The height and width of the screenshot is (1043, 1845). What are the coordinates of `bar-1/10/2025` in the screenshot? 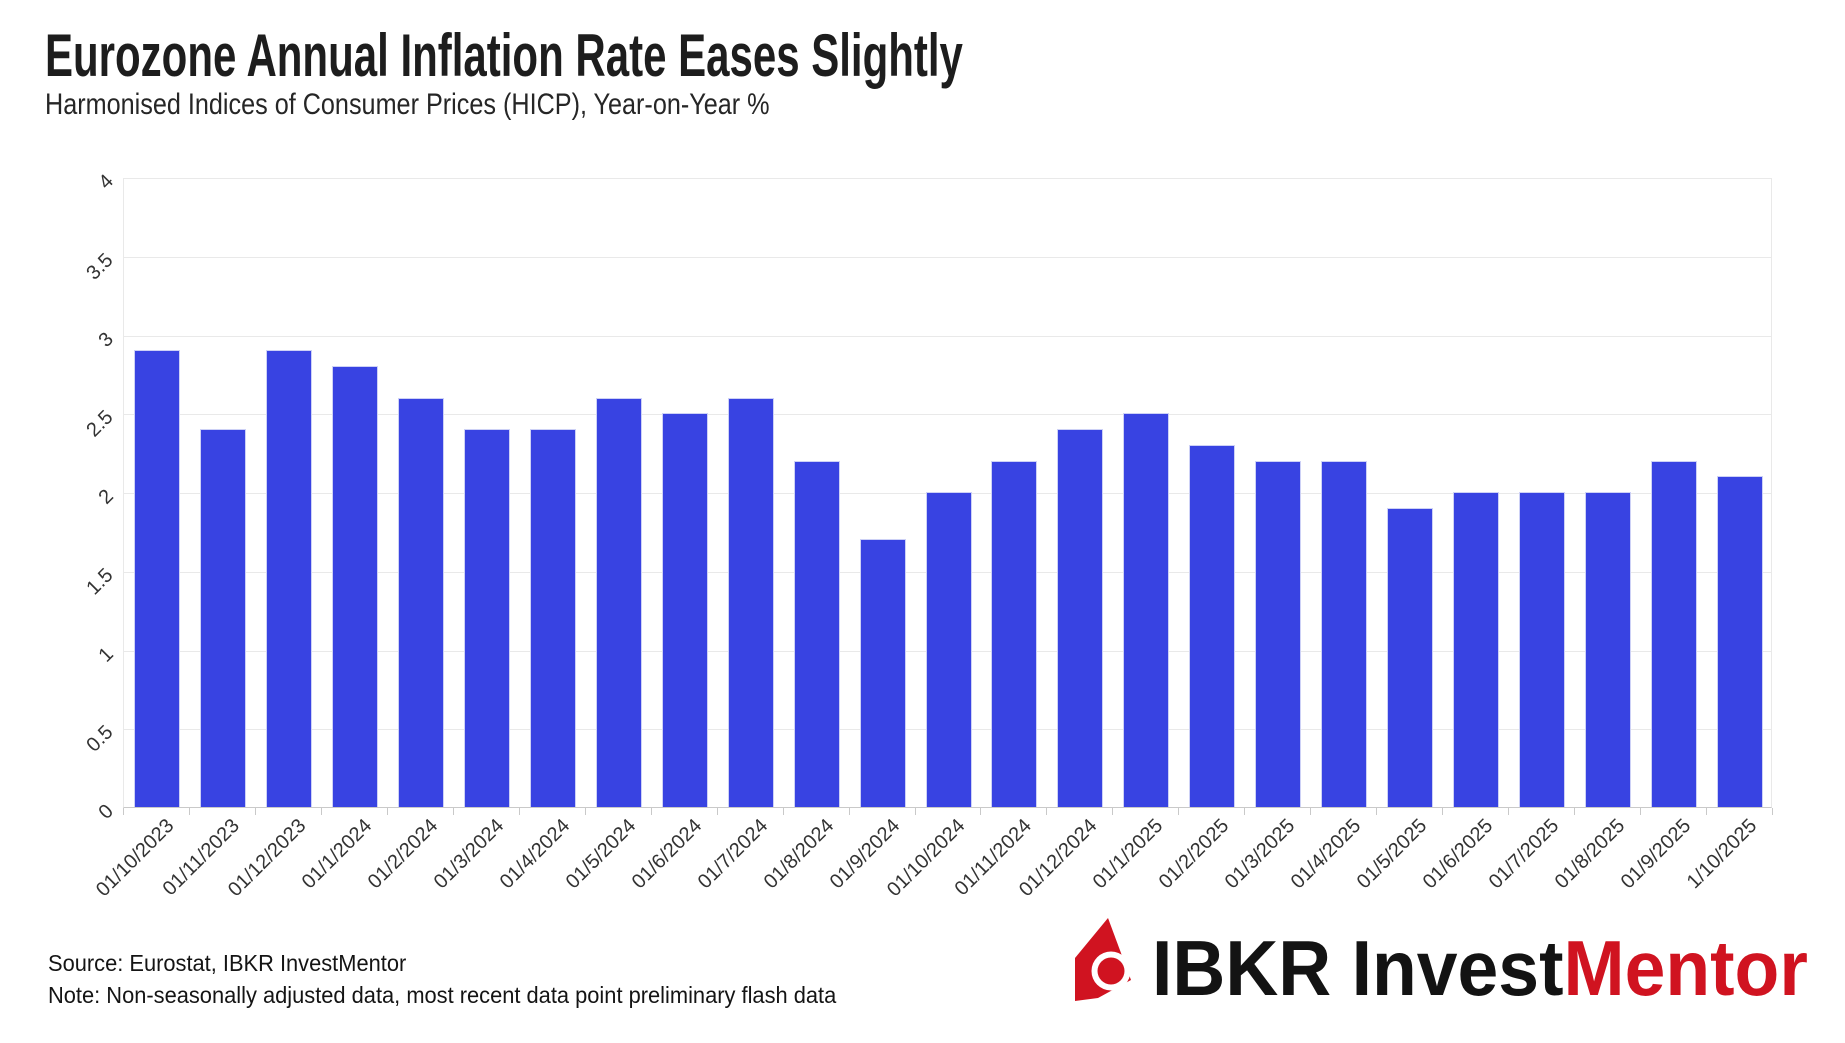 It's located at (1740, 641).